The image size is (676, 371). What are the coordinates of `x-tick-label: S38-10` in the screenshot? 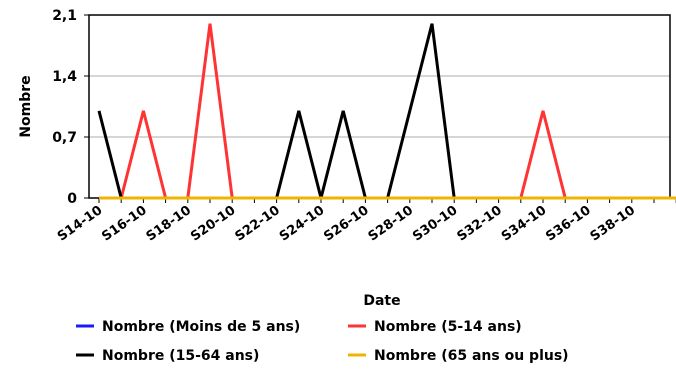 It's located at (613, 224).